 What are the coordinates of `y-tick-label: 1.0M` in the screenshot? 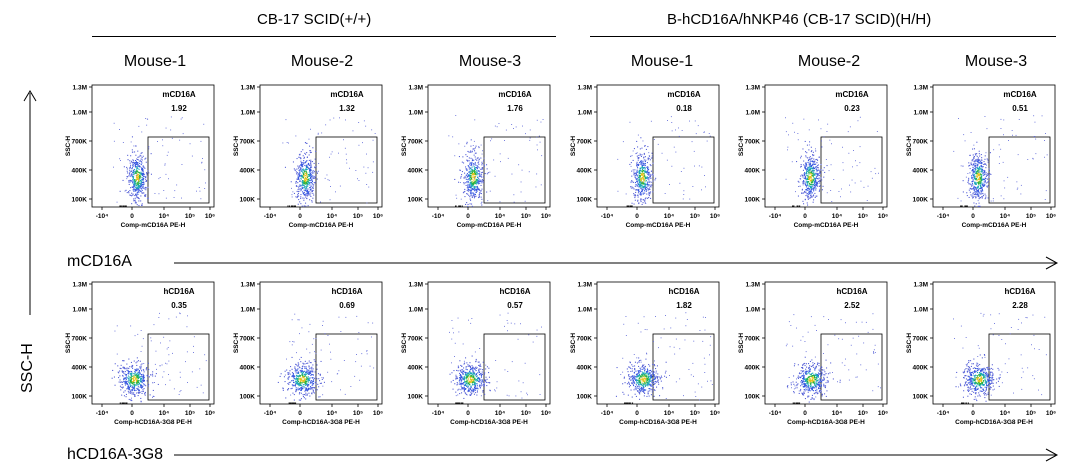 It's located at (80, 113).